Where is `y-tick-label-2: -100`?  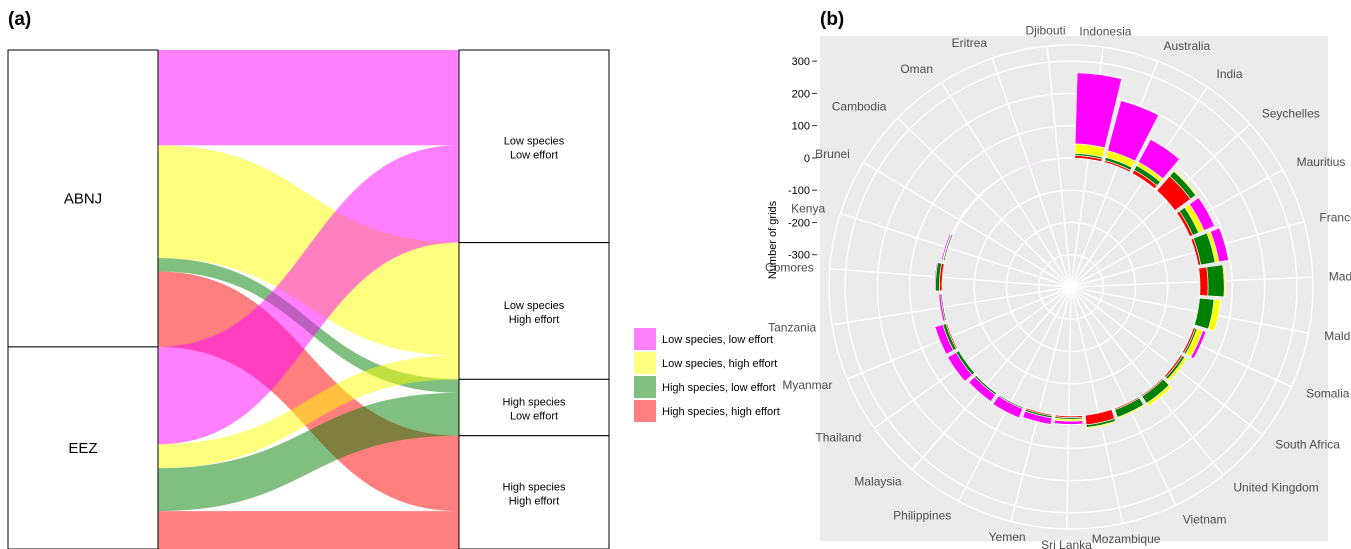 y-tick-label-2: -100 is located at coordinates (799, 191).